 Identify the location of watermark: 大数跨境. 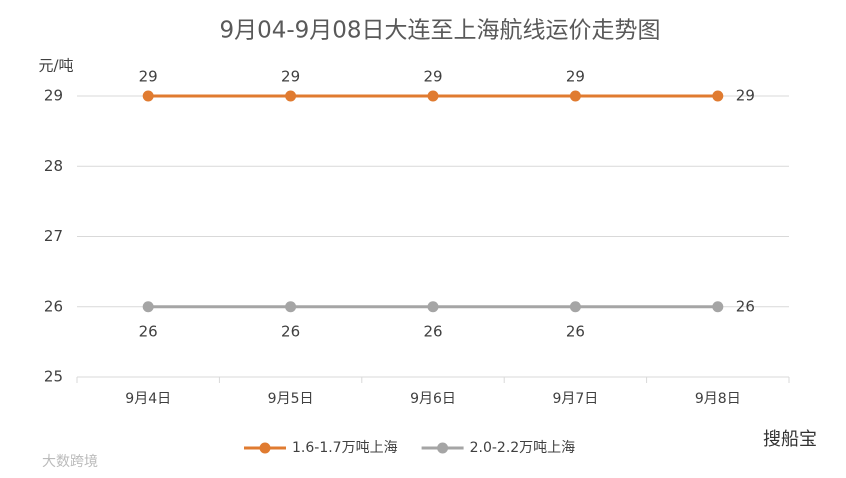
(70, 462).